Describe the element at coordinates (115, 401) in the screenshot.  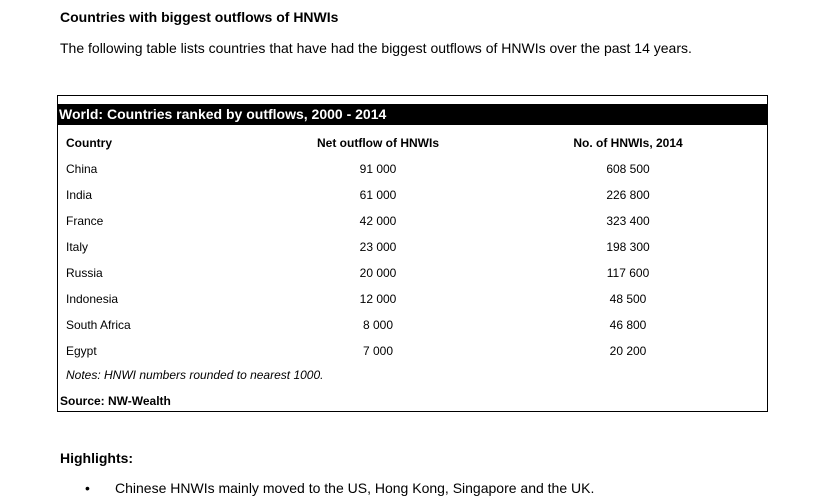
I see `table-source: Source: NW-Wealth` at that location.